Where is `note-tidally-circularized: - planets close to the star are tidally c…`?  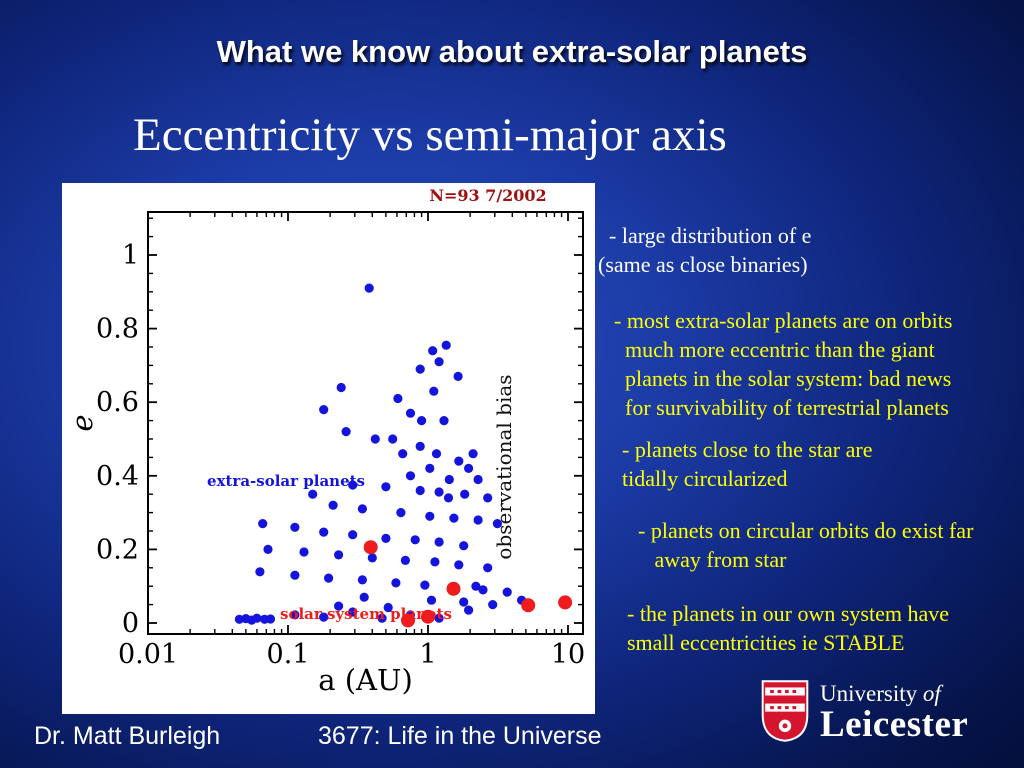
note-tidally-circularized: - planets close to the star are tidally c… is located at coordinates (747, 464).